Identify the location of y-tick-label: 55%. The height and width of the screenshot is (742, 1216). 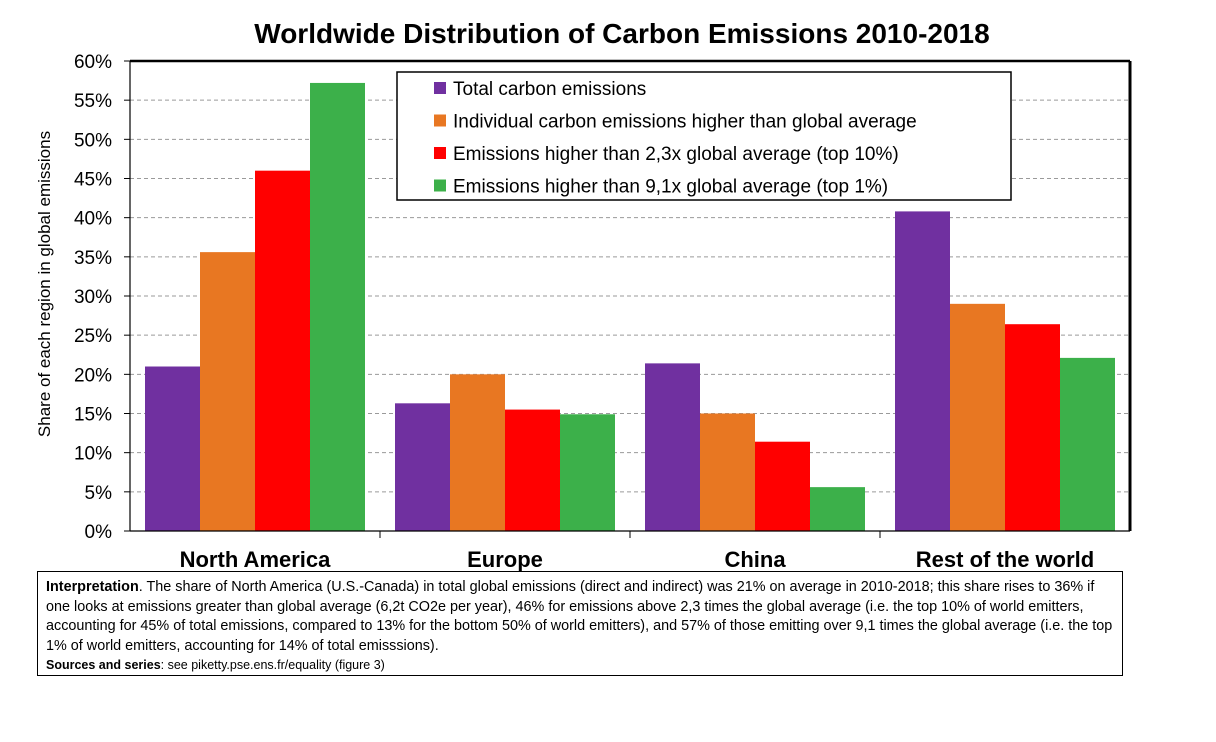
(93, 101).